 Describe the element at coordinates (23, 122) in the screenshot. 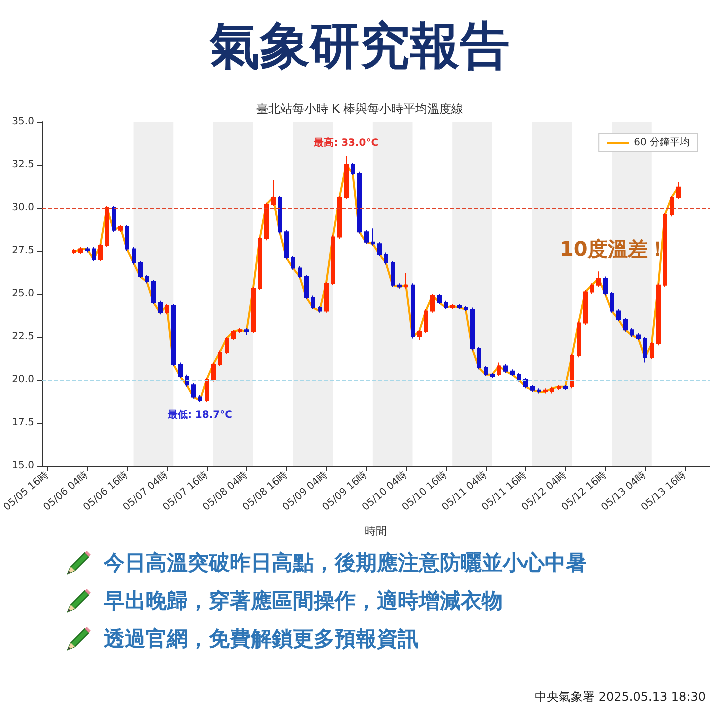

I see `y-tick-label: 35.0` at that location.